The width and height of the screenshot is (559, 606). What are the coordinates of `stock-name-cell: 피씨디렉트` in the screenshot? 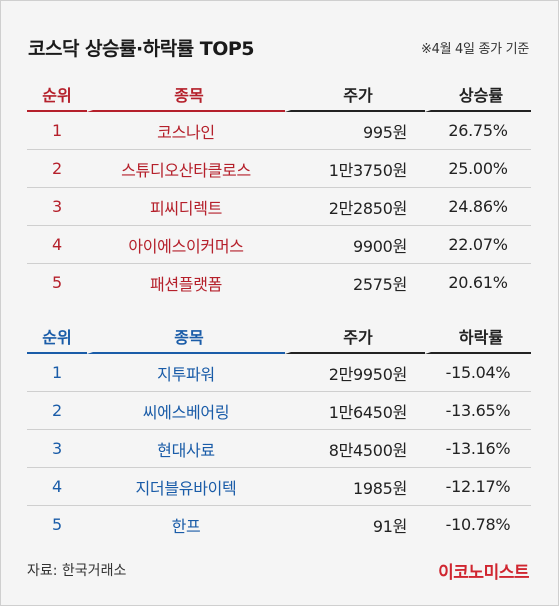 It's located at (186, 207).